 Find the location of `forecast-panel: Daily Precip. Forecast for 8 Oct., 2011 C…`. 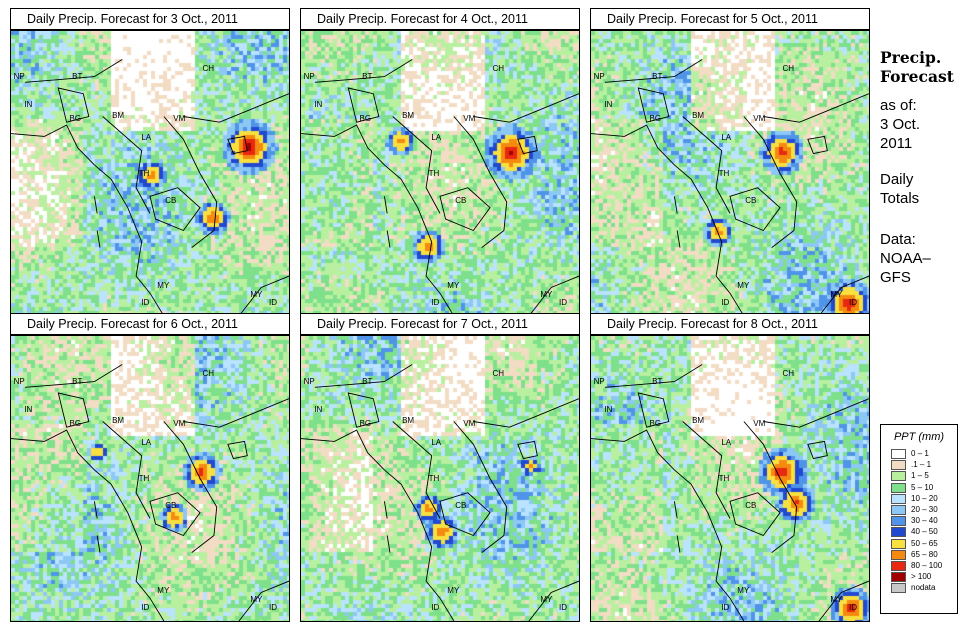

forecast-panel: Daily Precip. Forecast for 8 Oct., 2011 C… is located at coordinates (730, 467).